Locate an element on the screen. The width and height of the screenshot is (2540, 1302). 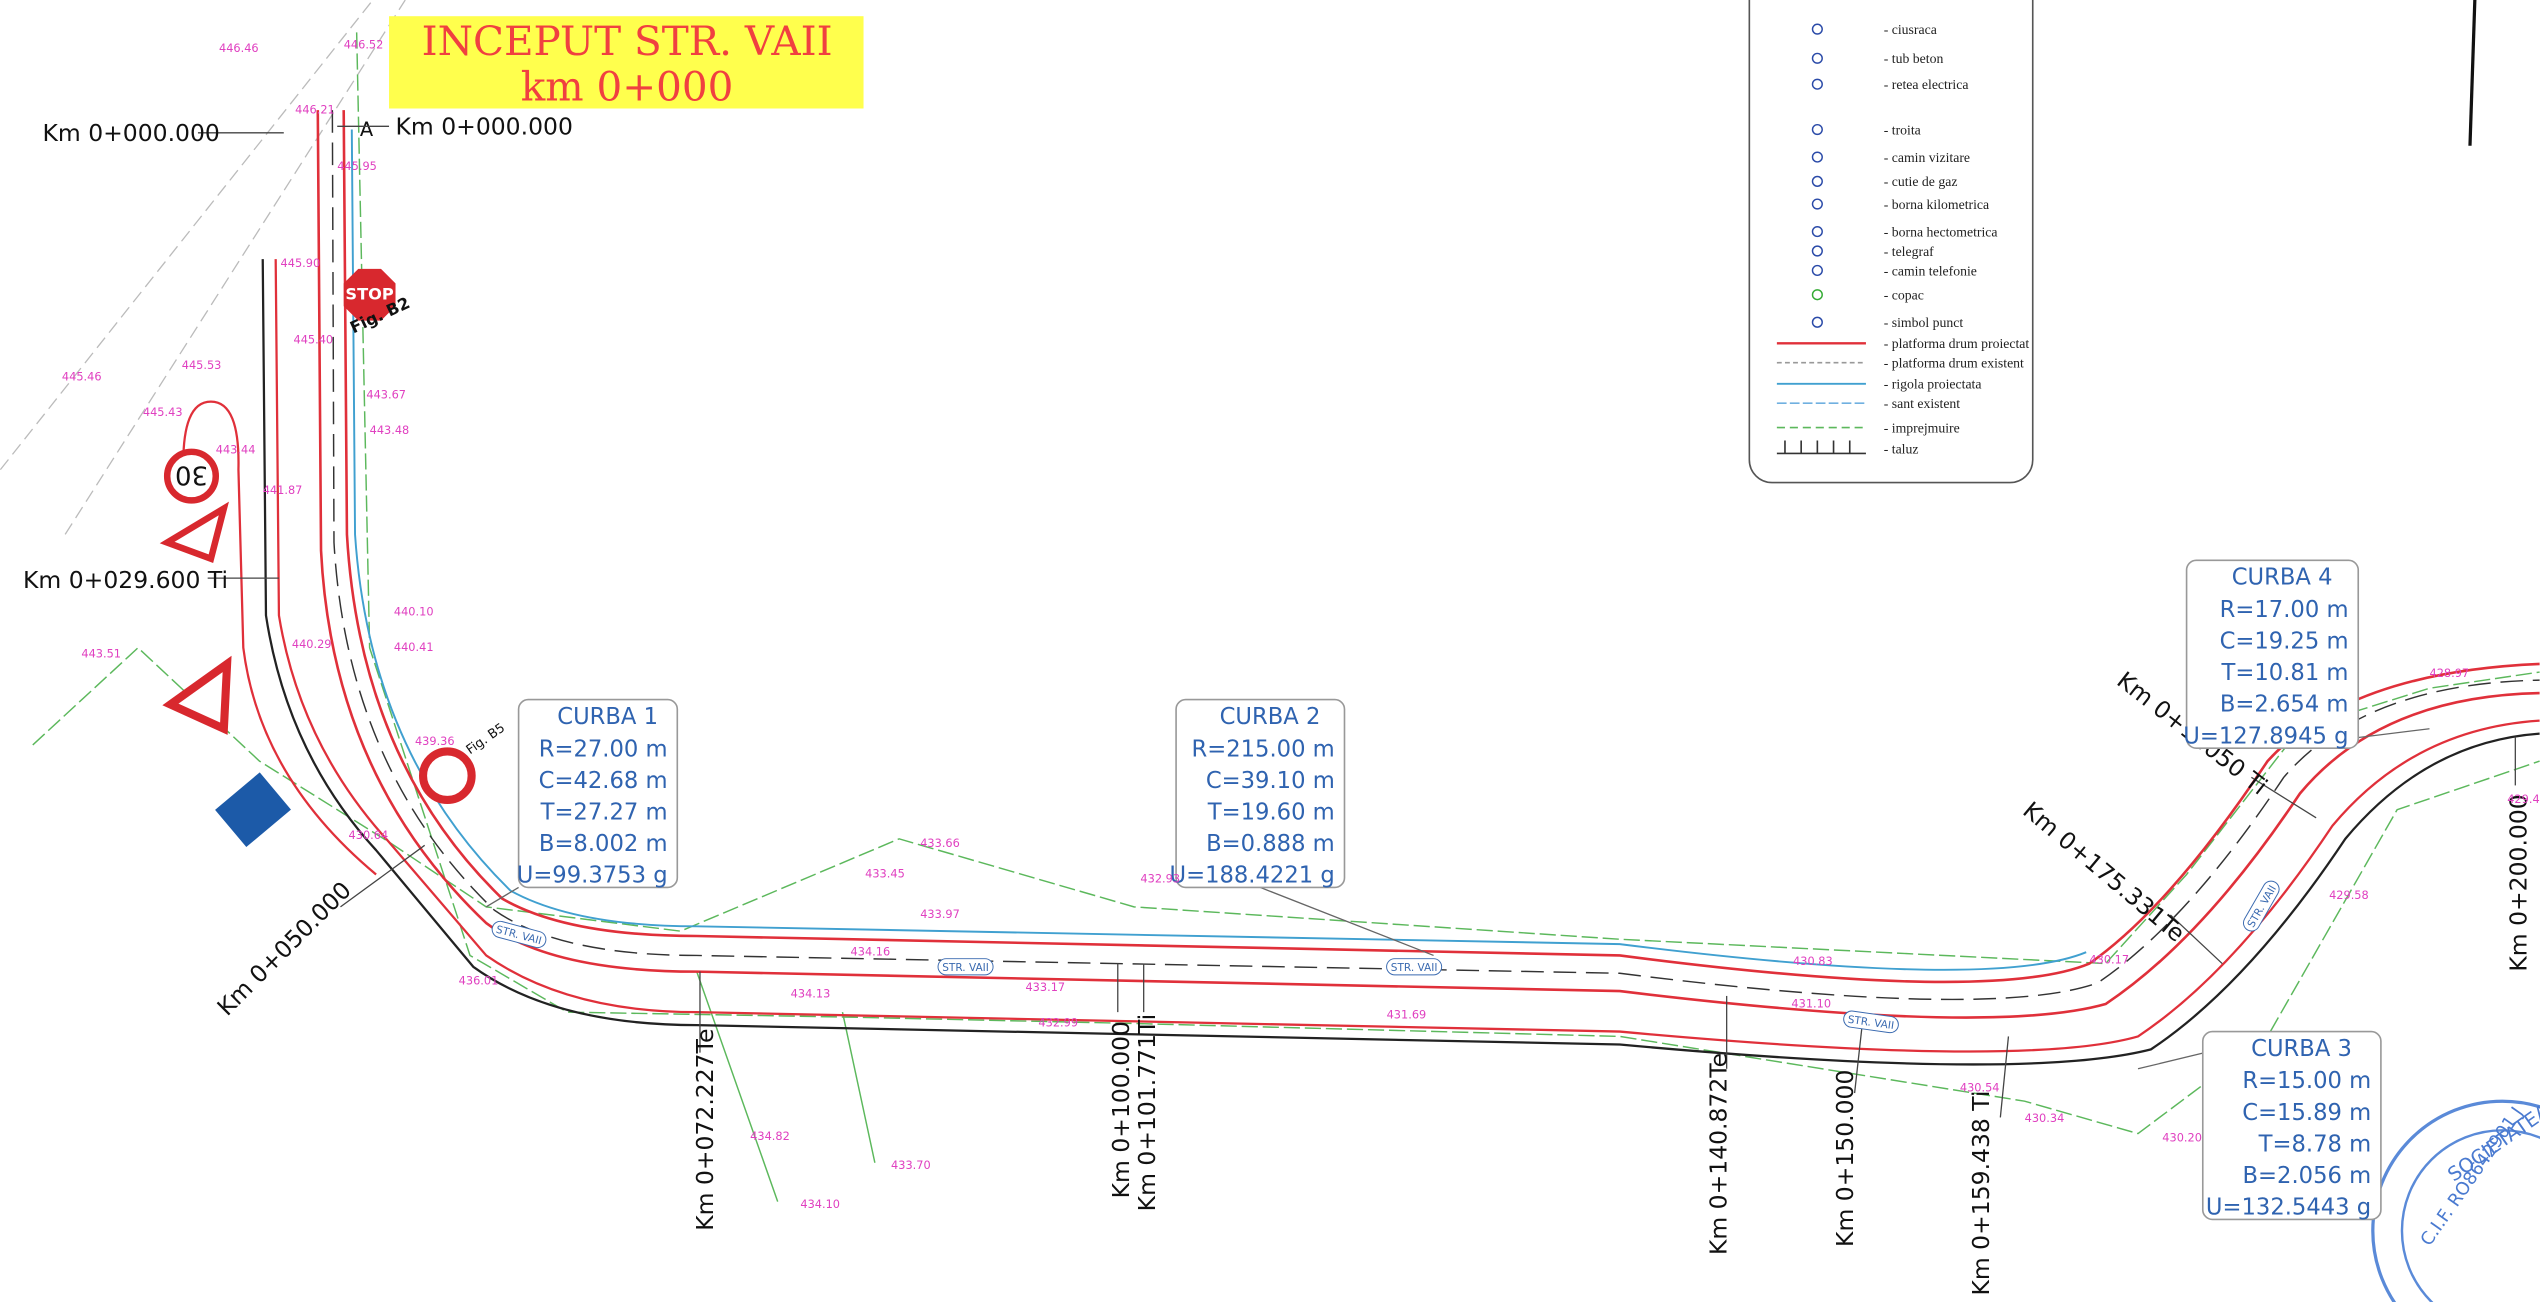
elevation: 446.52 is located at coordinates (364, 45).